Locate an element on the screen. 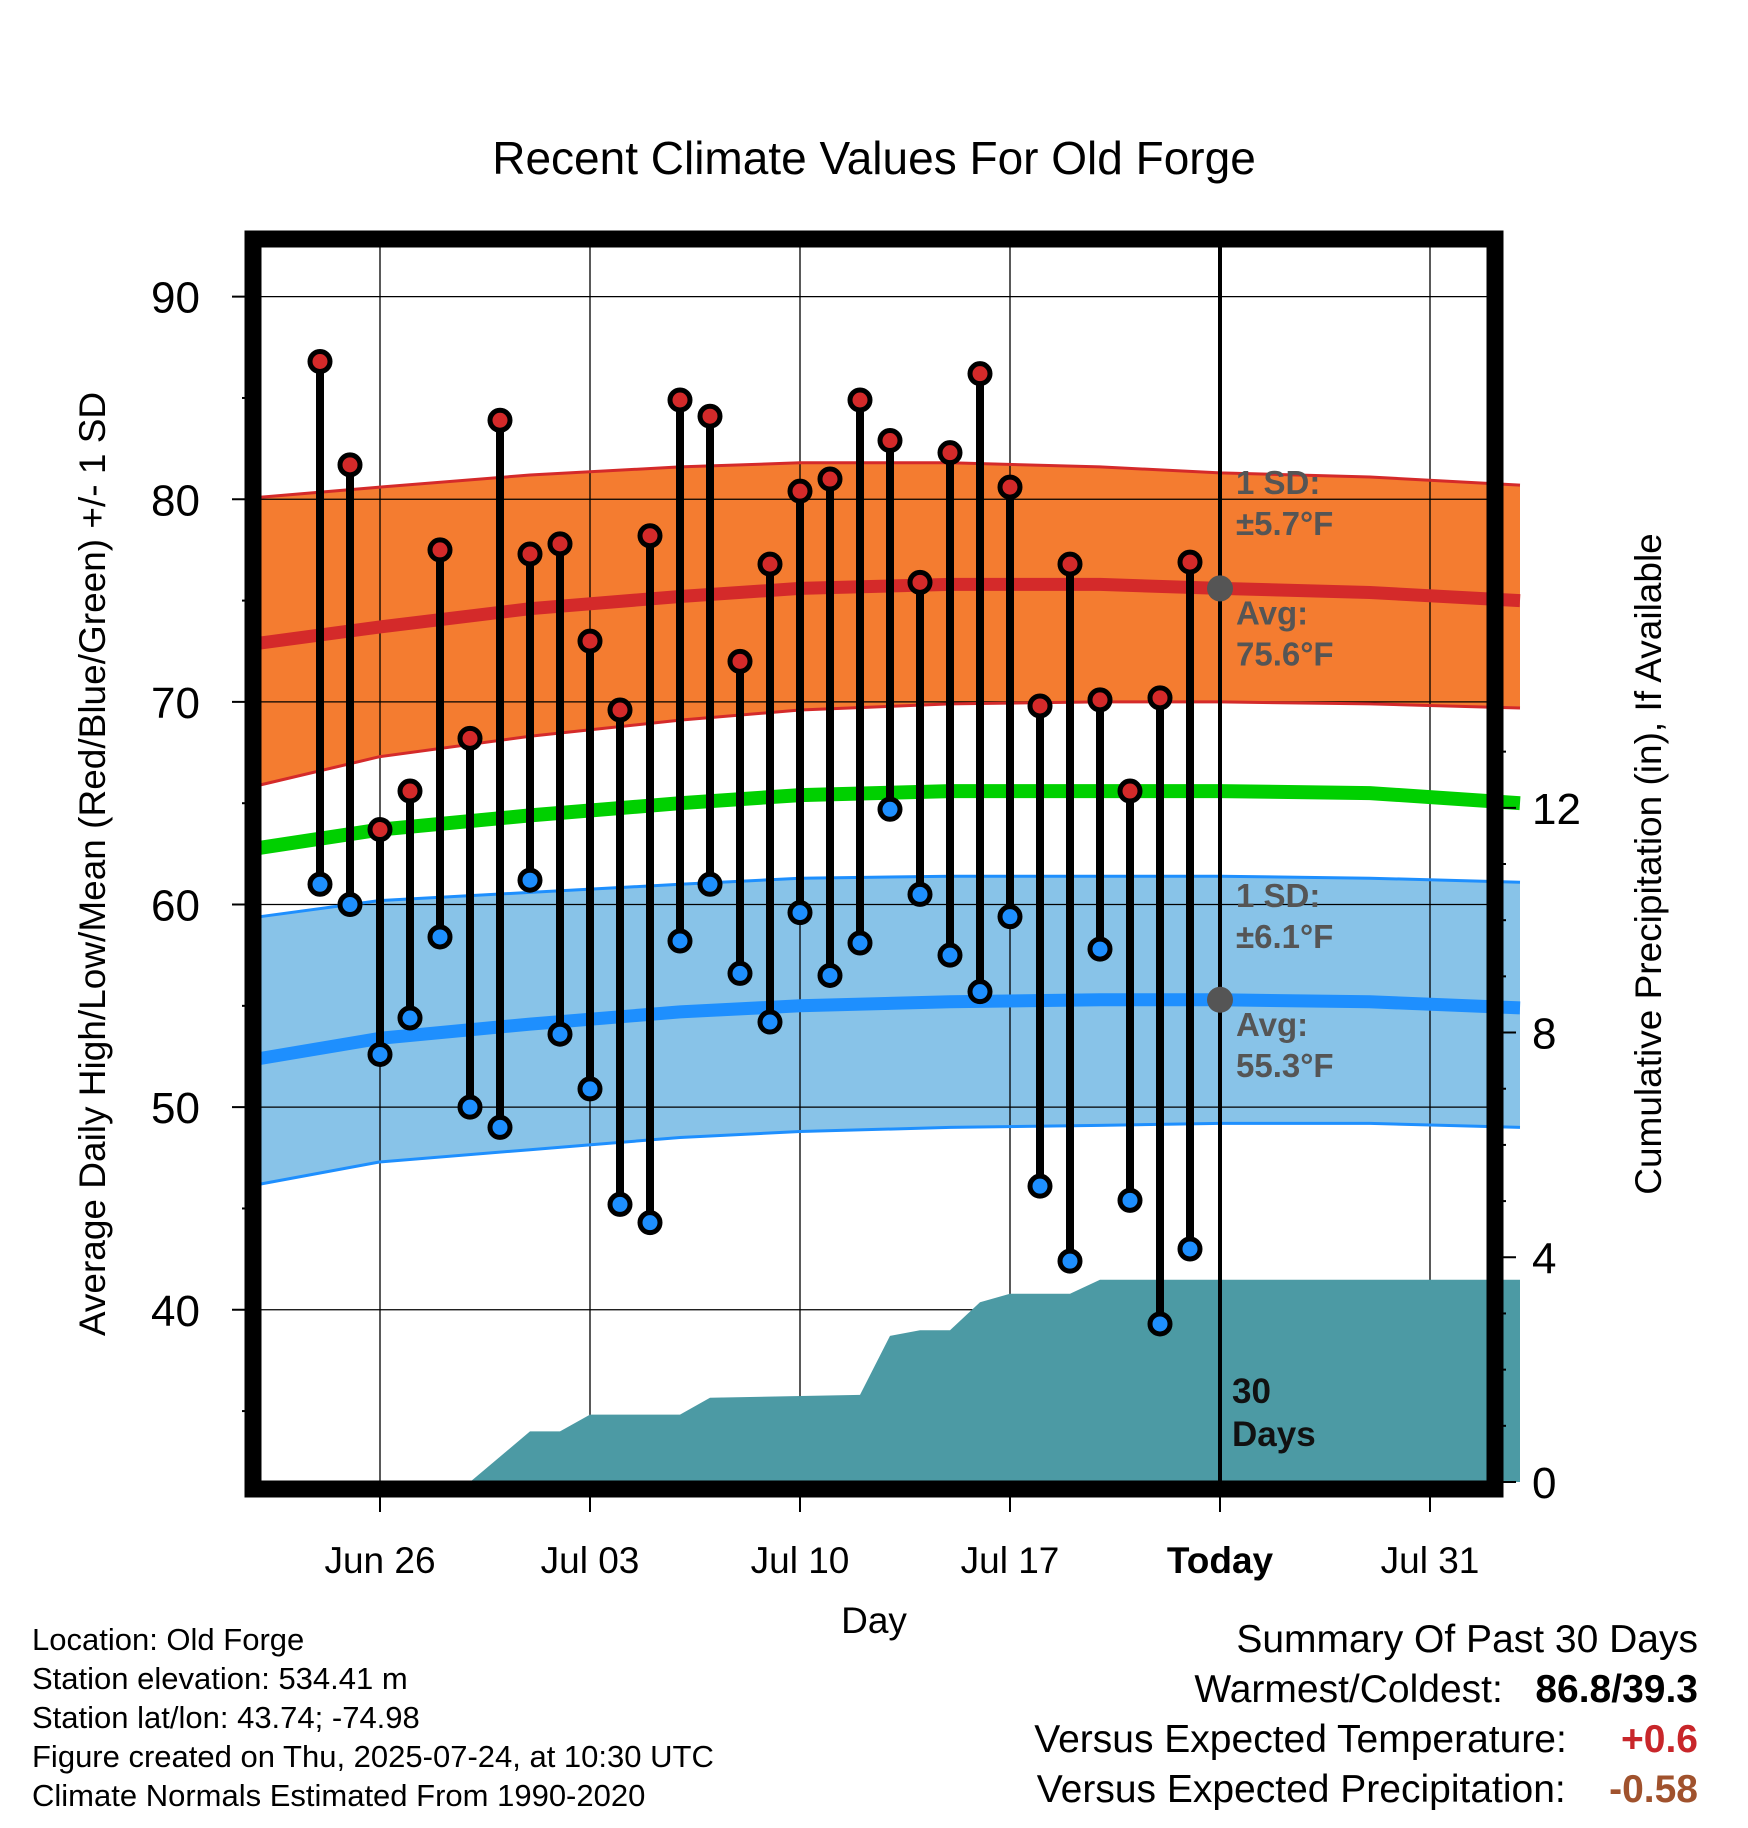 The image size is (1748, 1828). y-tick-label: 70 is located at coordinates (175, 703).